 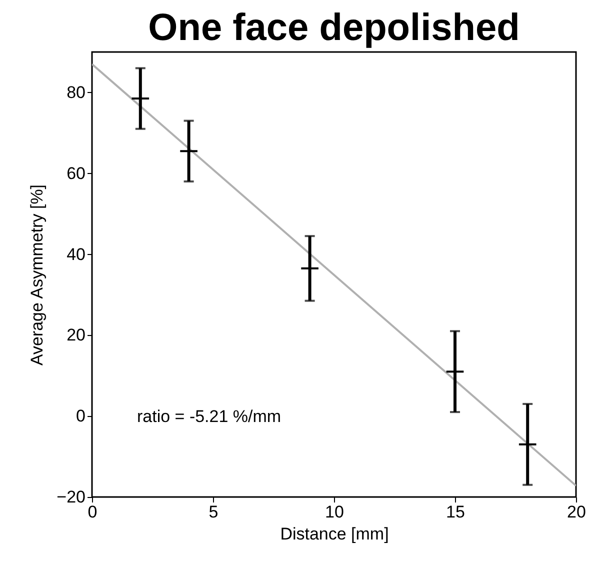 What do you see at coordinates (71, 497) in the screenshot?
I see `y-tick-label: −20` at bounding box center [71, 497].